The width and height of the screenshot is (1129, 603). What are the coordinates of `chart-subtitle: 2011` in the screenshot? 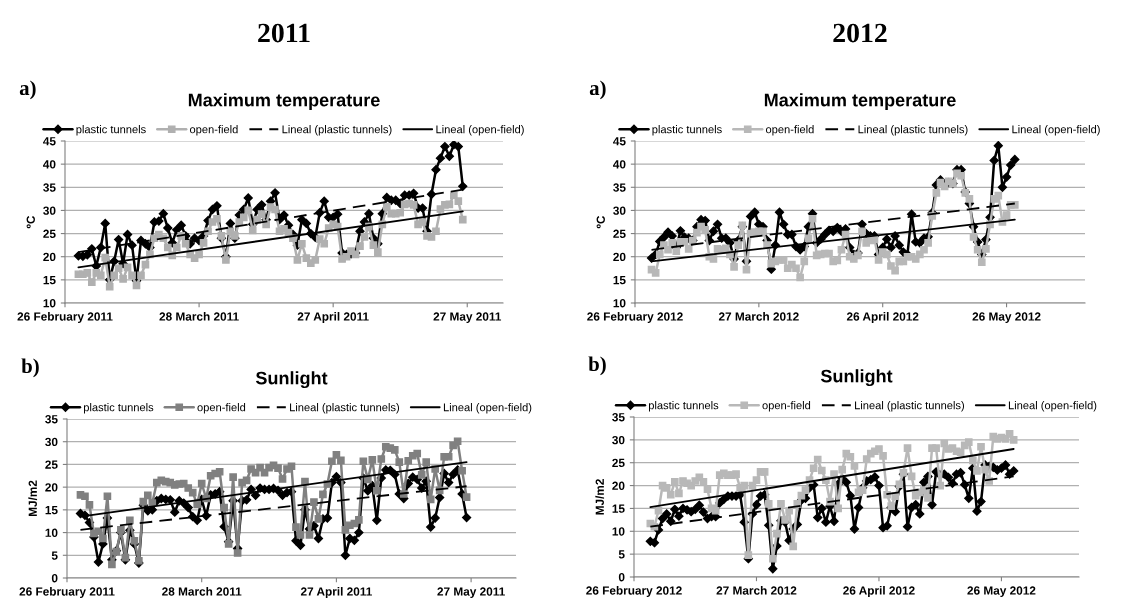 It's located at (284, 33).